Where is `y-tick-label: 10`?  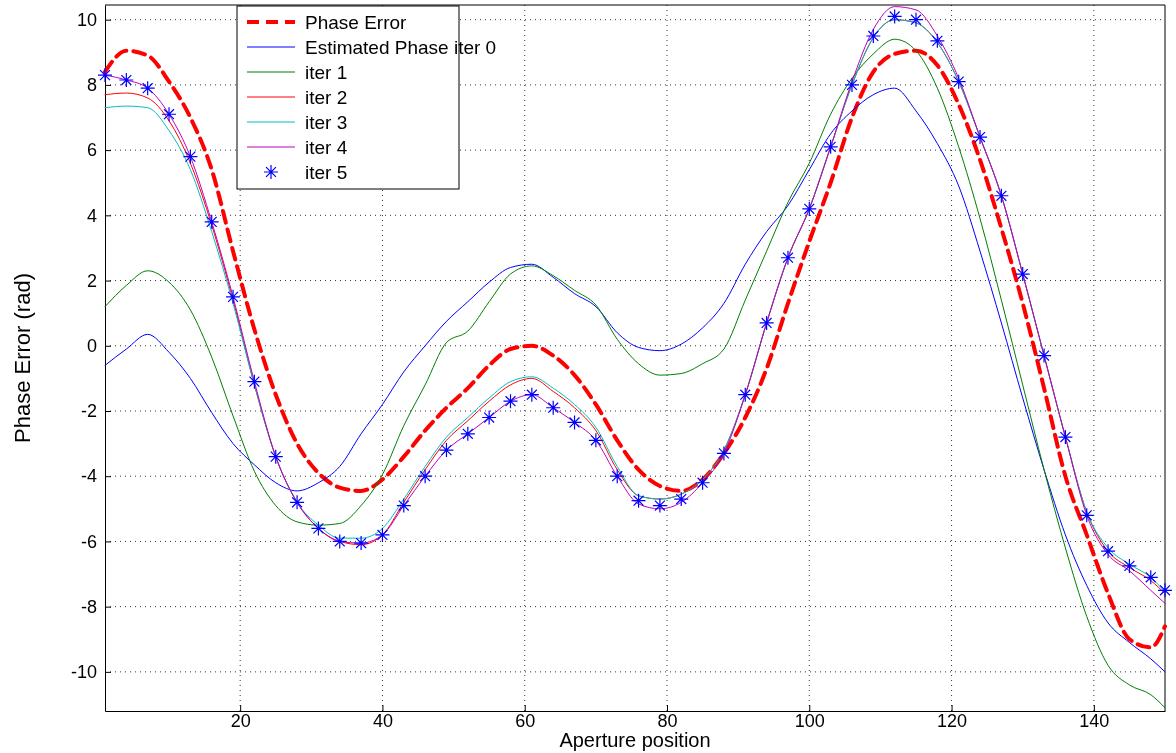
y-tick-label: 10 is located at coordinates (86, 19).